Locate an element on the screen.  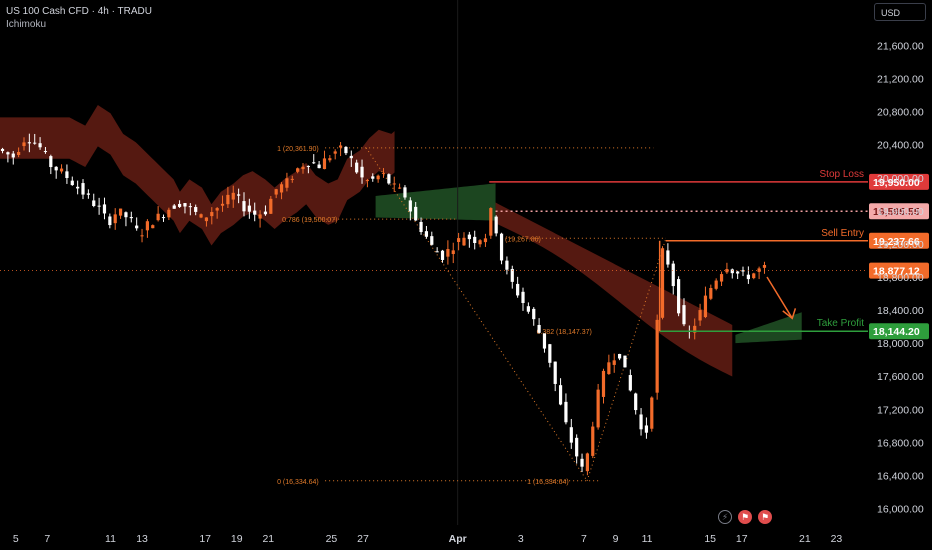
fib-label: 0 (16,334.64) is located at coordinates (298, 482).